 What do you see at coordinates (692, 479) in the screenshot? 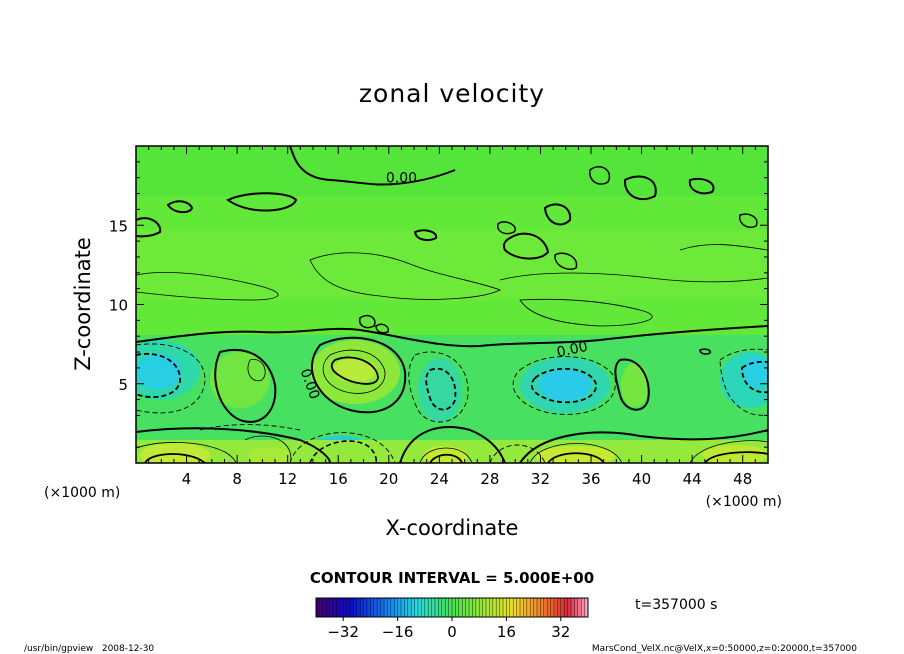
I see `x-tick-label: 44` at bounding box center [692, 479].